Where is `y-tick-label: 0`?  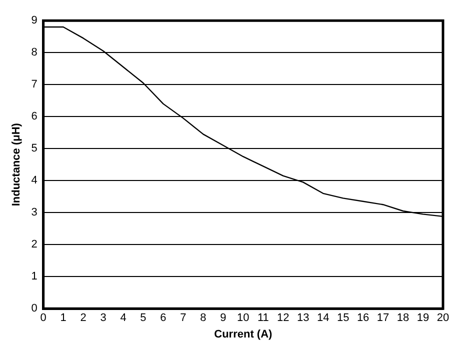 y-tick-label: 0 is located at coordinates (34, 308).